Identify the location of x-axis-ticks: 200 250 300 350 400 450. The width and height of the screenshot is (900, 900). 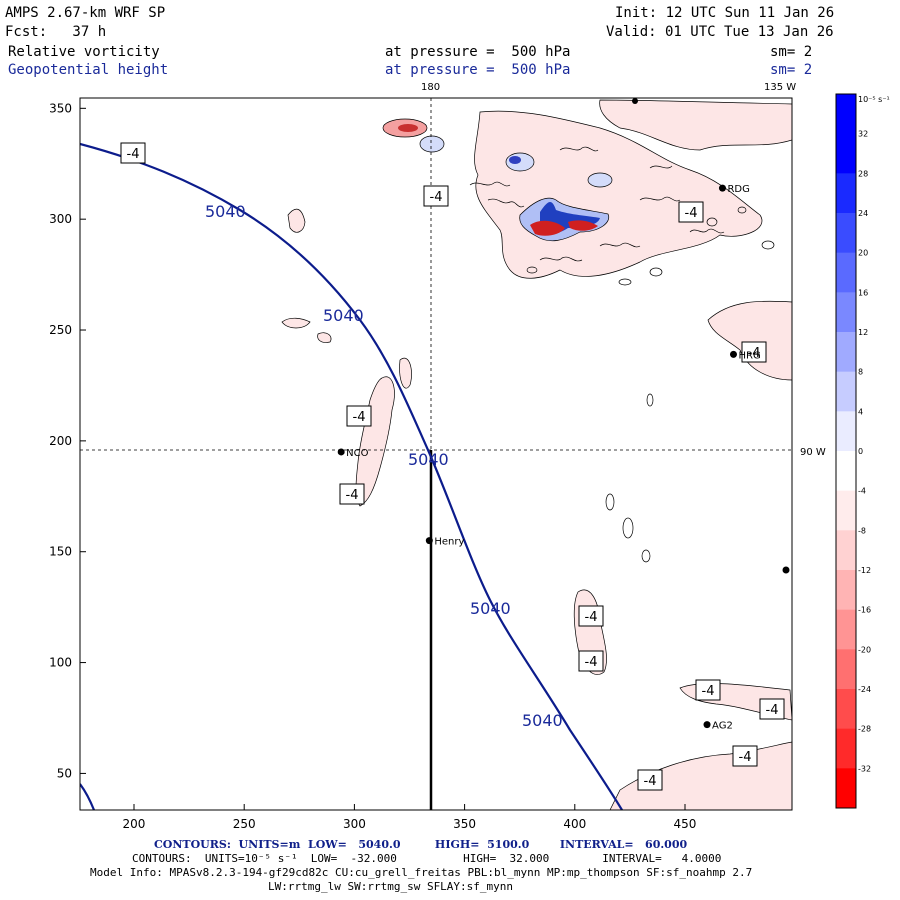
(410, 817).